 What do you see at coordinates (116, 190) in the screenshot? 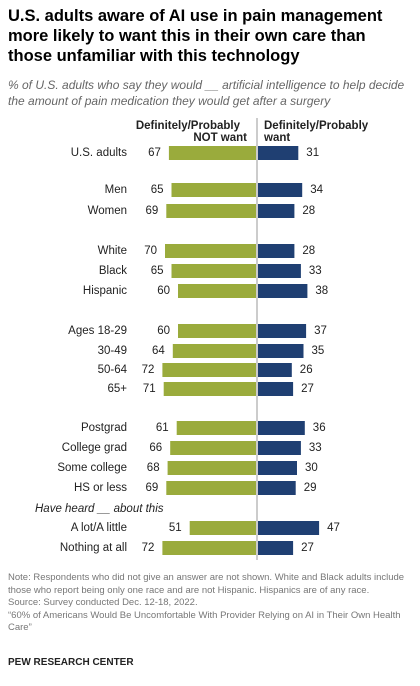
I see `category-label: Men` at bounding box center [116, 190].